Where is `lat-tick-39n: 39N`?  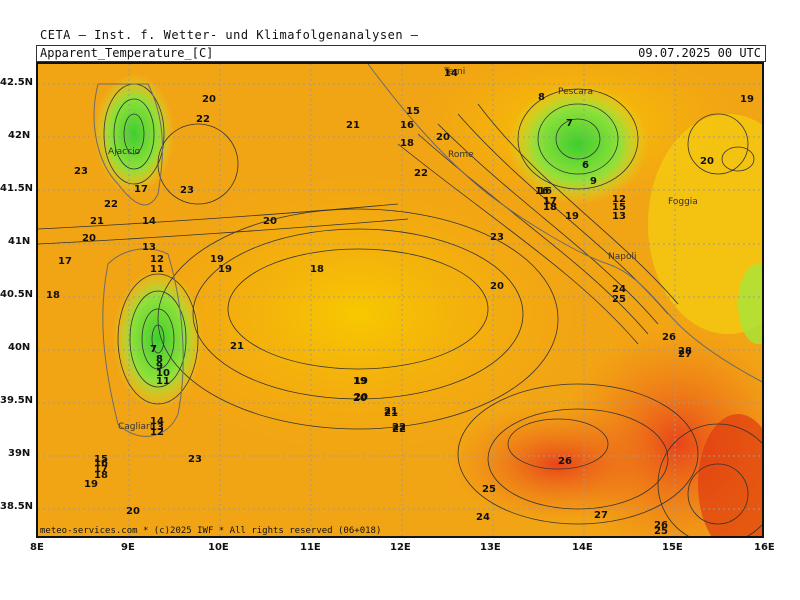
lat-tick-39n: 39N is located at coordinates (19, 453).